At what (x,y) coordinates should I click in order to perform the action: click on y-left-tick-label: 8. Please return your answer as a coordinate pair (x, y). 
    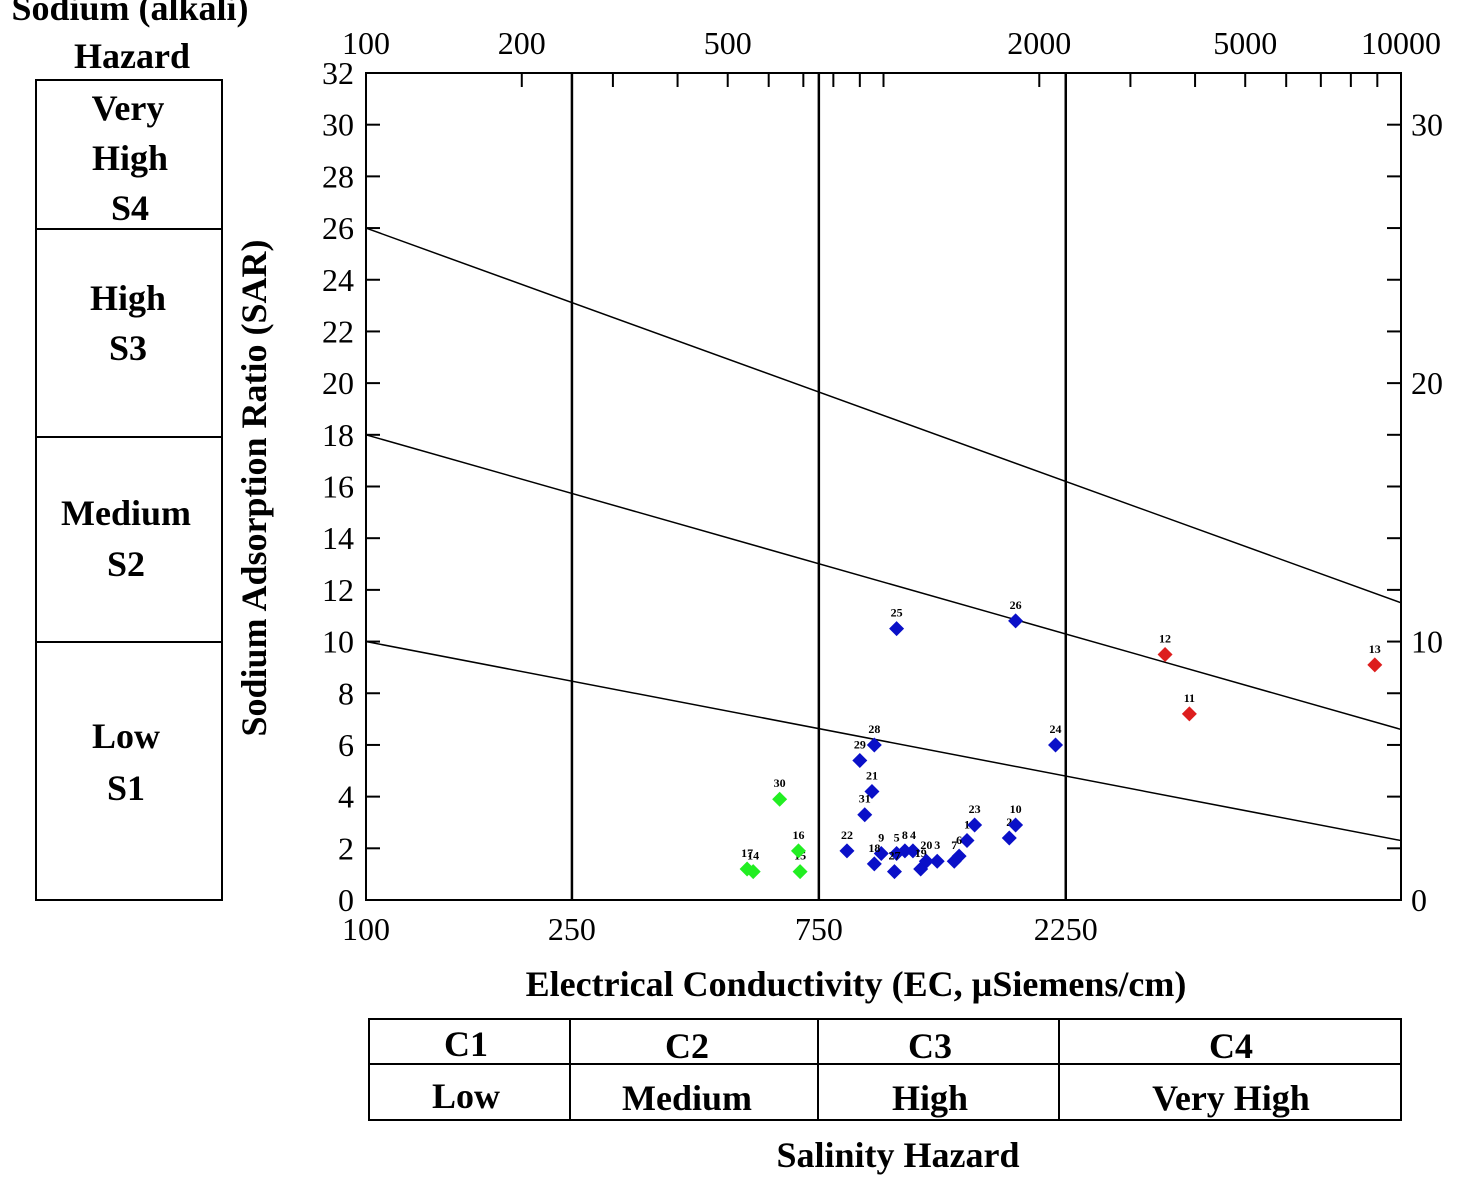
    Looking at the image, I should click on (346, 693).